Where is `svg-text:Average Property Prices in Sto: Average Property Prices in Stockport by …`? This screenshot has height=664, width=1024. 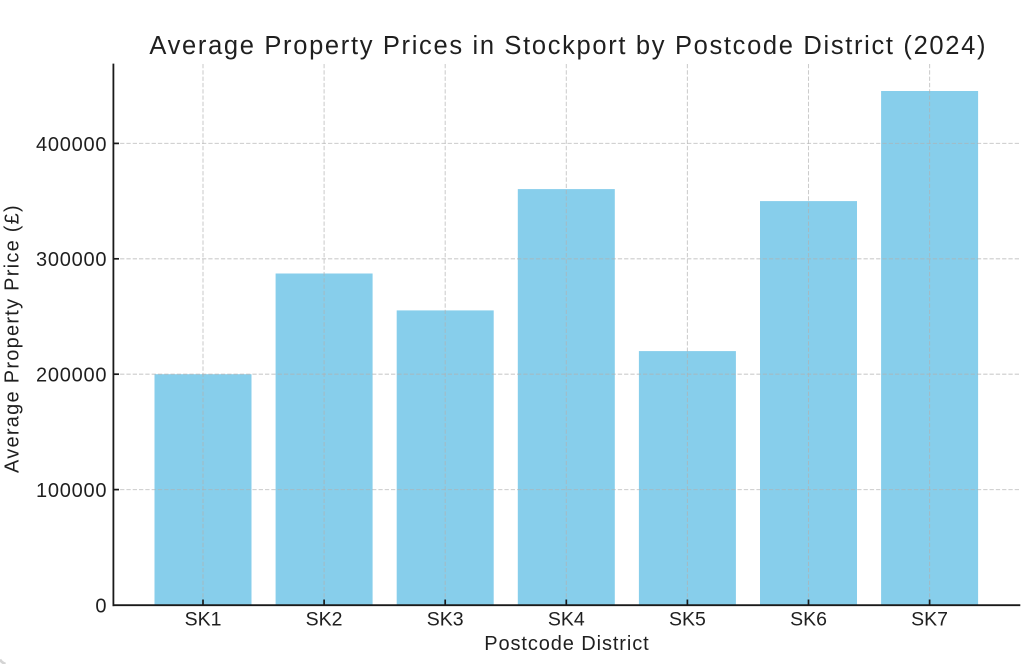 svg-text:Average Property Prices in Sto: Average Property Prices in Stockport by … is located at coordinates (568, 46).